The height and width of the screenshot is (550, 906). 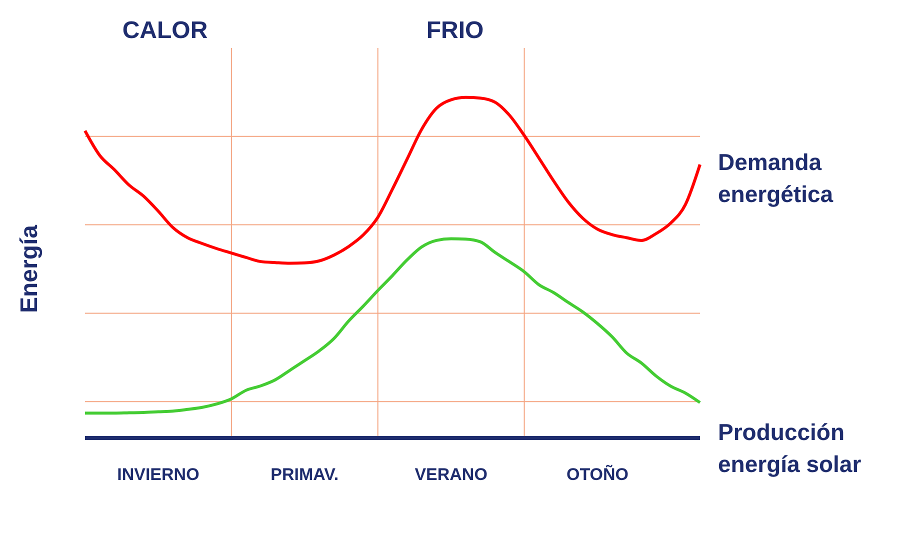 What do you see at coordinates (455, 30) in the screenshot?
I see `text: FRIO` at bounding box center [455, 30].